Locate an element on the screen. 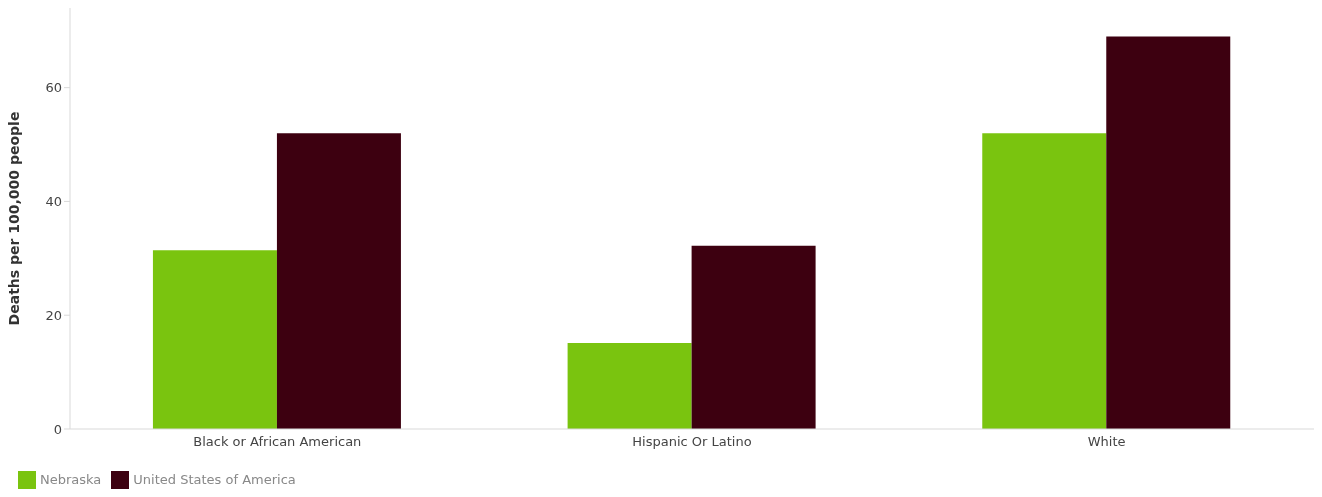  y-axis-title: Deaths per 100,000 people is located at coordinates (13, 218).